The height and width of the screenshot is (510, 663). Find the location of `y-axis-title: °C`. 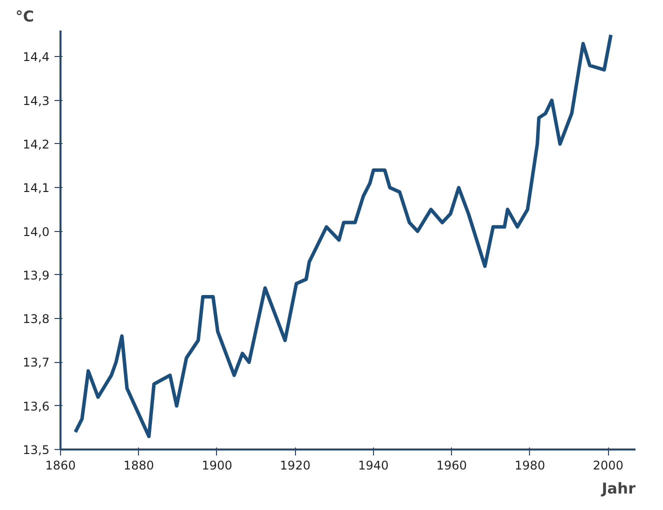

y-axis-title: °C is located at coordinates (25, 17).